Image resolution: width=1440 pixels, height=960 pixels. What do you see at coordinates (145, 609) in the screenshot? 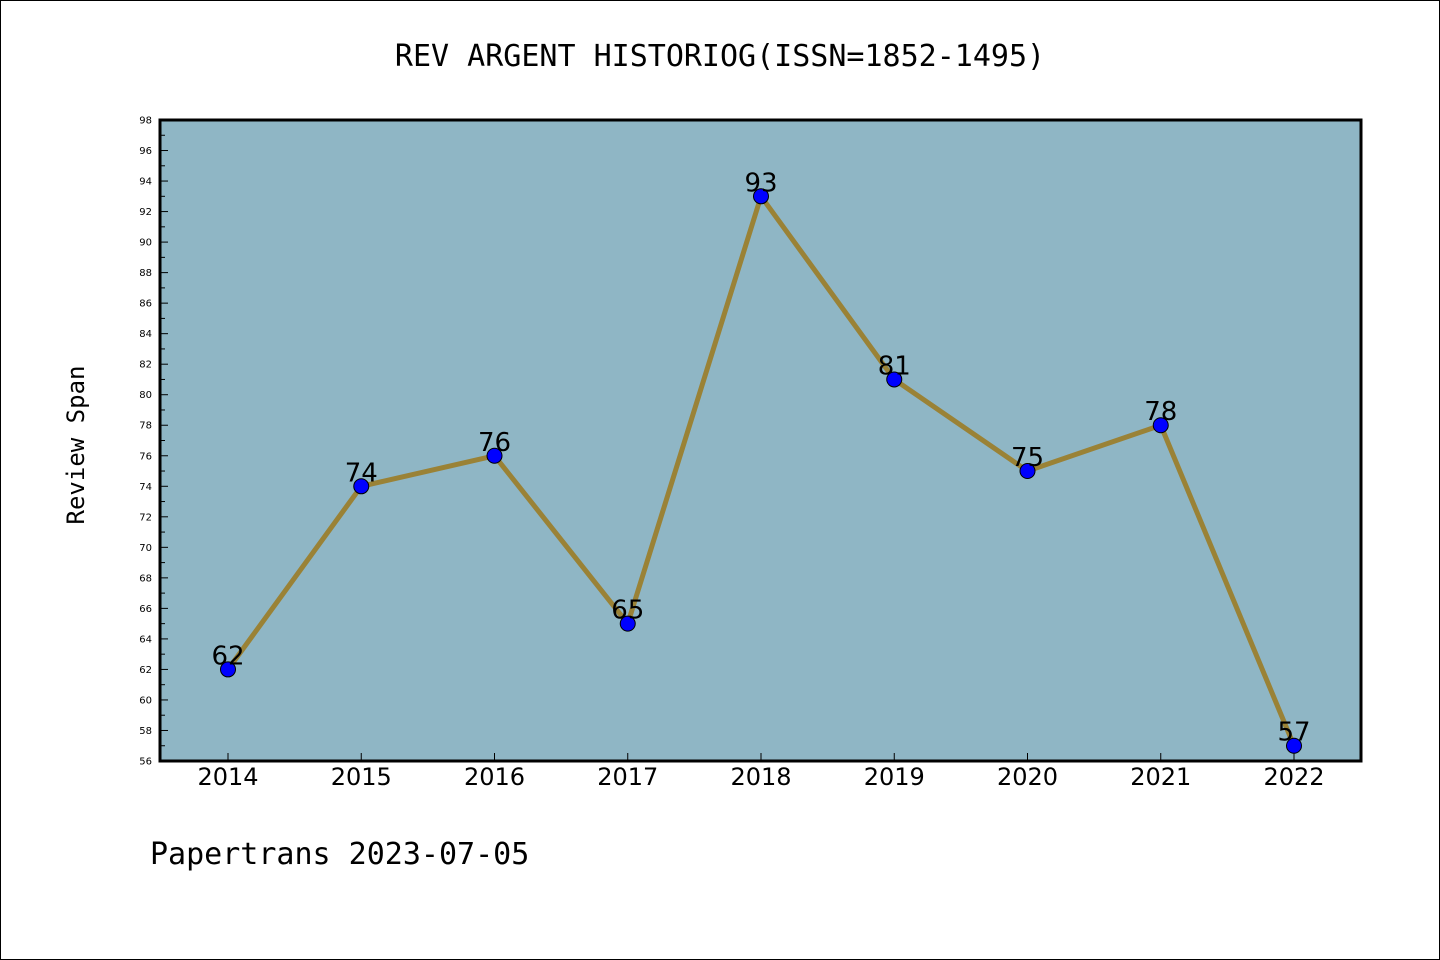
I see `y-tick-label: 66` at bounding box center [145, 609].